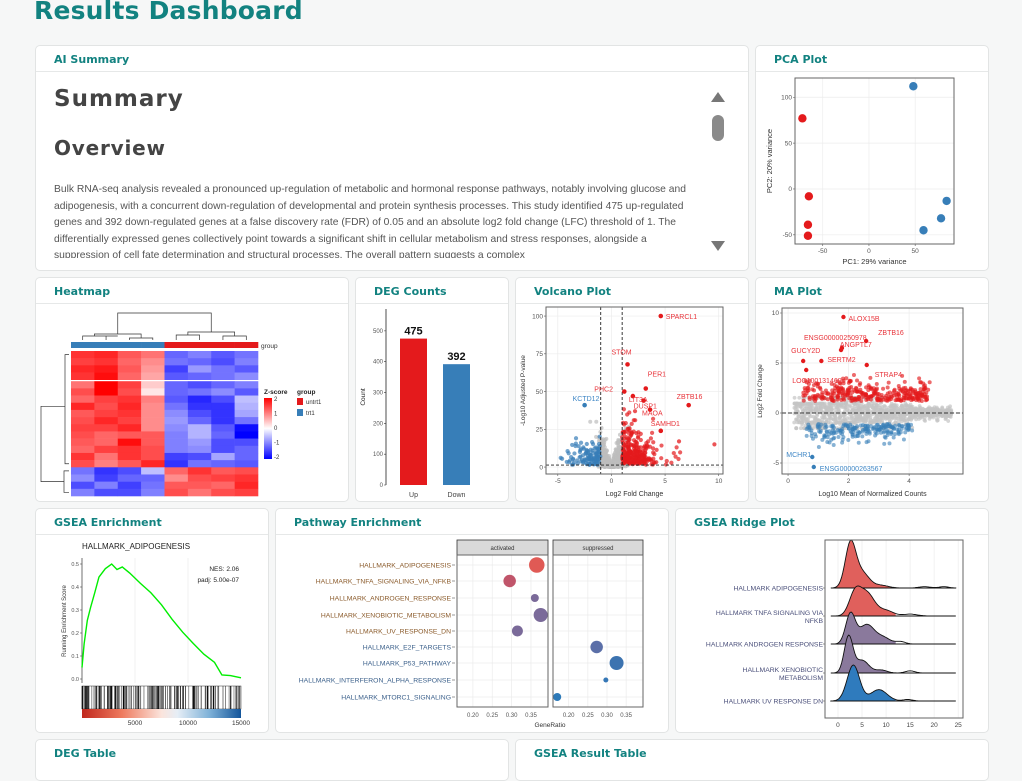 Image resolution: width=1022 pixels, height=781 pixels. What do you see at coordinates (788, 481) in the screenshot?
I see `x-tick-label: 0` at bounding box center [788, 481].